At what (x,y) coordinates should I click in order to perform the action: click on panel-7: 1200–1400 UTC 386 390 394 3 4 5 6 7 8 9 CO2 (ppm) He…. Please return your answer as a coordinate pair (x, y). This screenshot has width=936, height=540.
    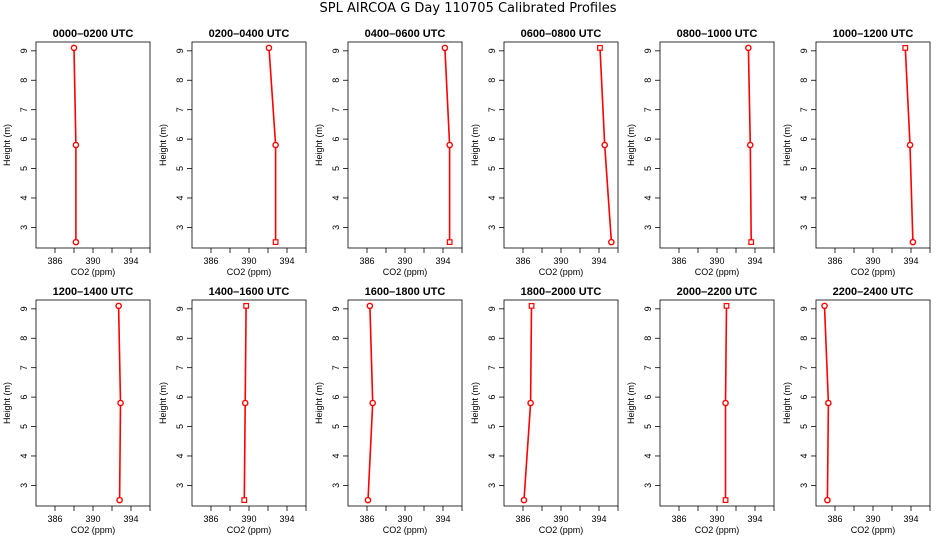
    Looking at the image, I should click on (76, 410).